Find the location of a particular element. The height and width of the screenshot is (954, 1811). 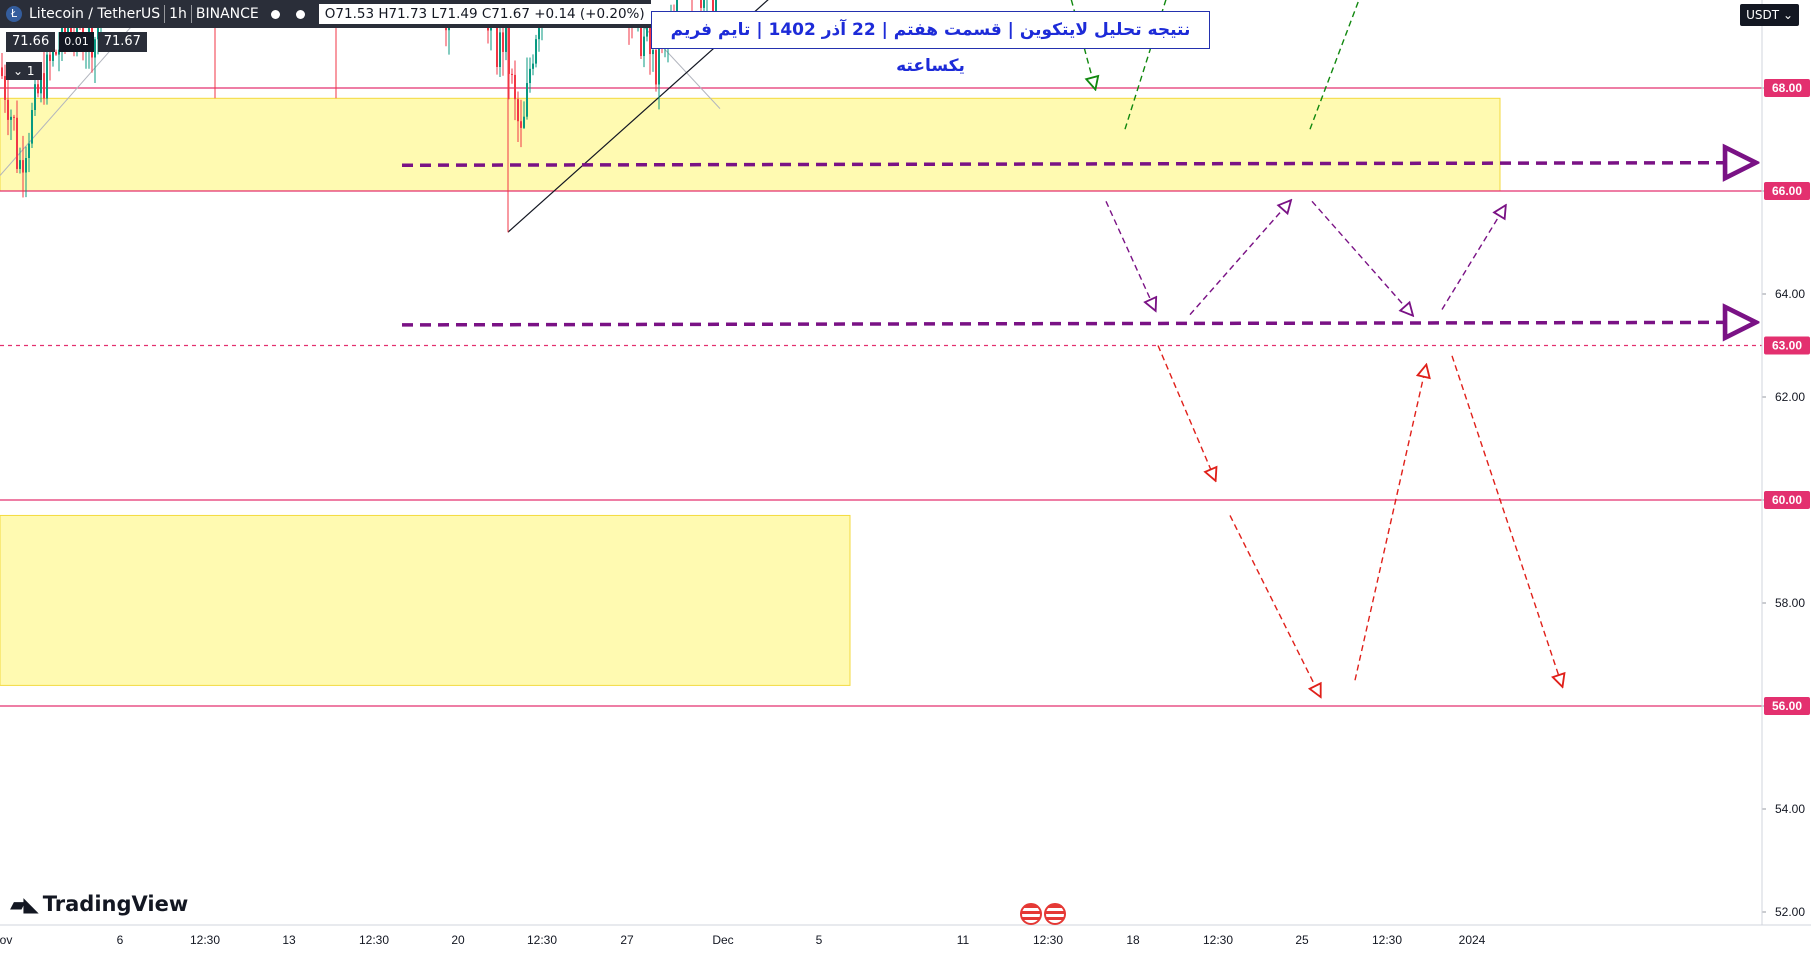

y-tick-label: 52.00 is located at coordinates (1790, 912).